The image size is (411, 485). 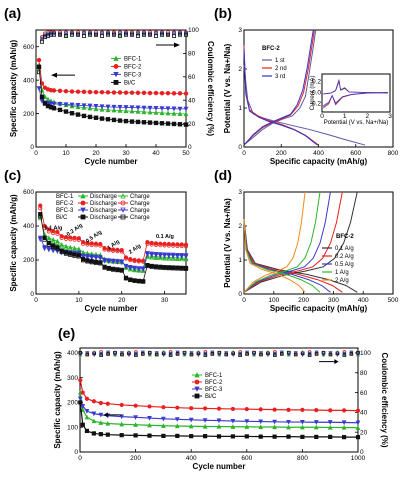 What do you see at coordinates (356, 123) in the screenshot?
I see `inset-x-label: Potential (V vs. Na+/Na)` at bounding box center [356, 123].